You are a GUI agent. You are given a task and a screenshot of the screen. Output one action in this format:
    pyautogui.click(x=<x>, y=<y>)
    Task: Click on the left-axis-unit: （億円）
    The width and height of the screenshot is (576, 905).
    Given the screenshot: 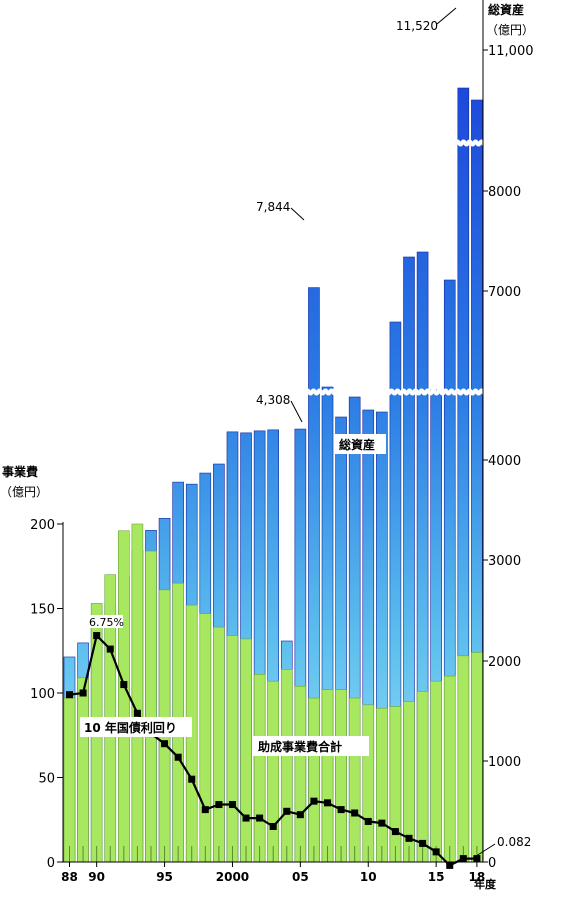 What is the action you would take?
    pyautogui.click(x=24, y=492)
    